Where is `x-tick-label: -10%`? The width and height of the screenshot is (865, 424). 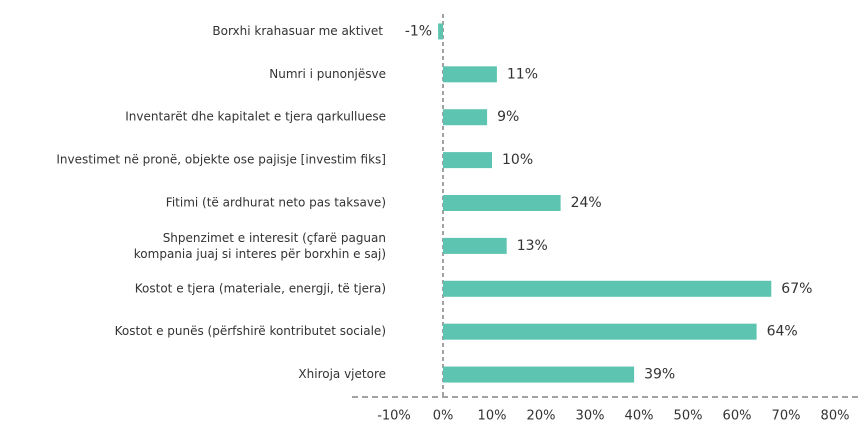
x-tick-label: -10% is located at coordinates (394, 416).